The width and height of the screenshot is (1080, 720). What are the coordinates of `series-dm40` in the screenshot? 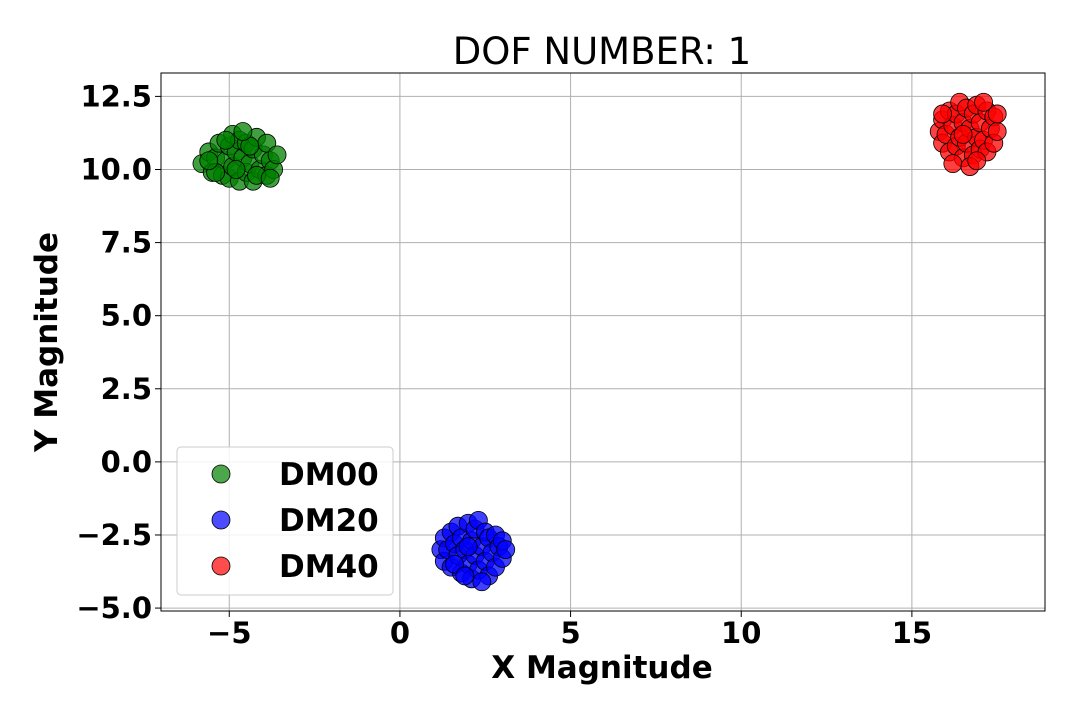 It's located at (968, 134).